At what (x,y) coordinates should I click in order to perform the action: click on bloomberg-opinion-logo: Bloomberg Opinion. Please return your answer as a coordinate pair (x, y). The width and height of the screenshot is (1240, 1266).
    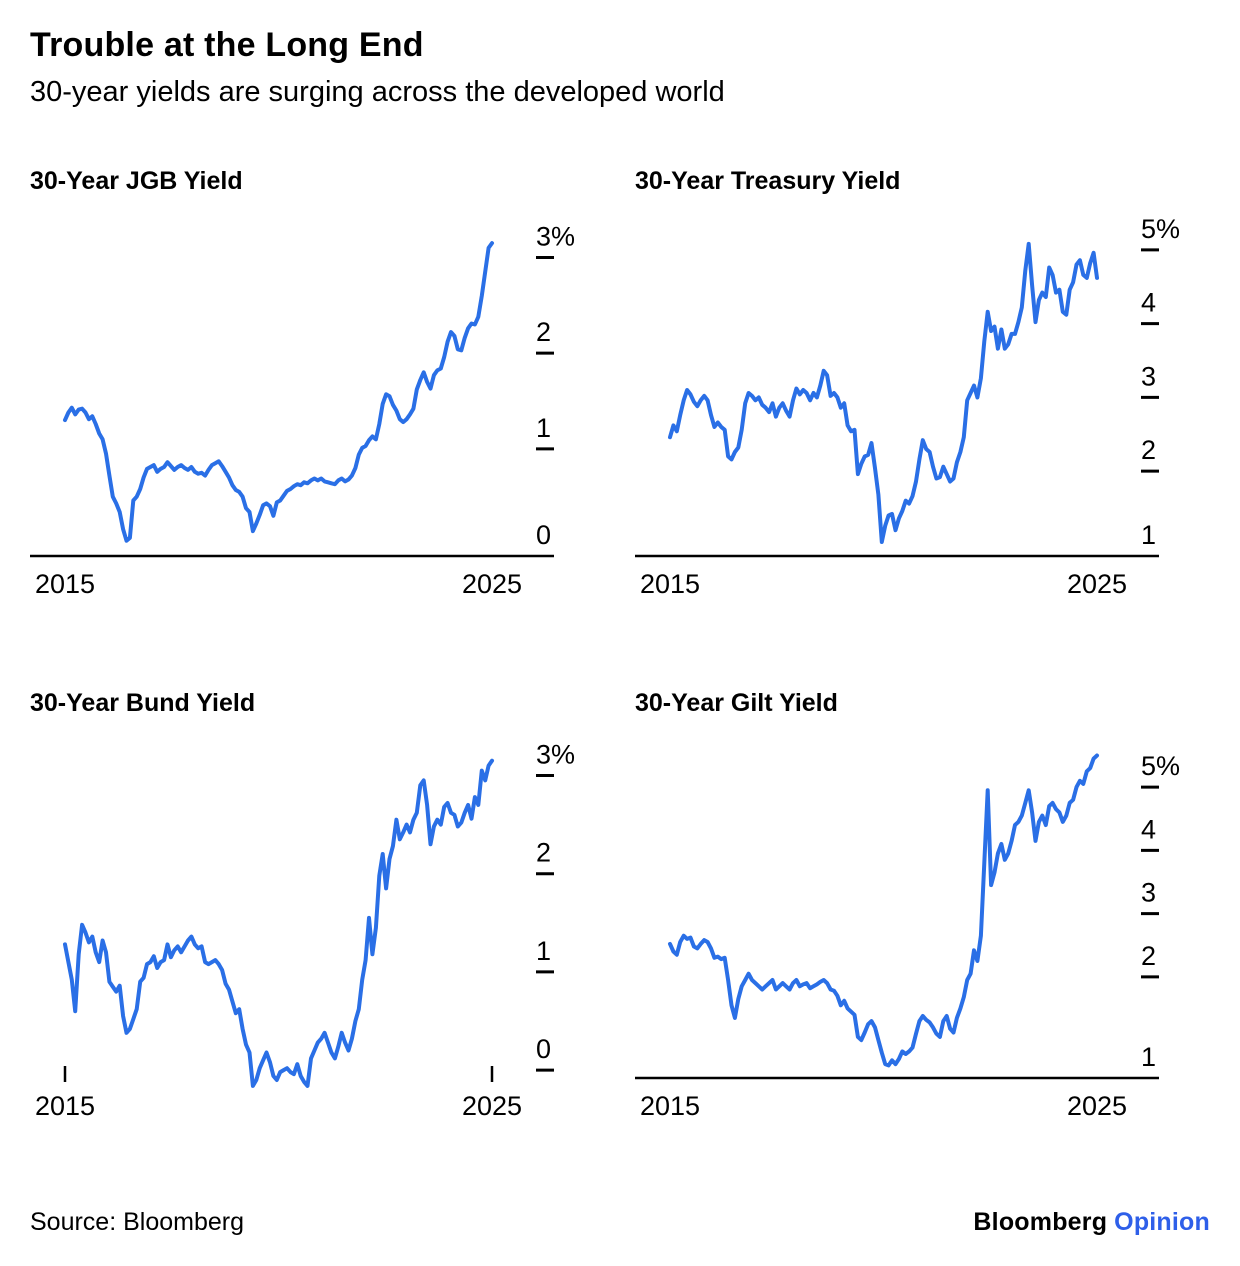
    Looking at the image, I should click on (1091, 1222).